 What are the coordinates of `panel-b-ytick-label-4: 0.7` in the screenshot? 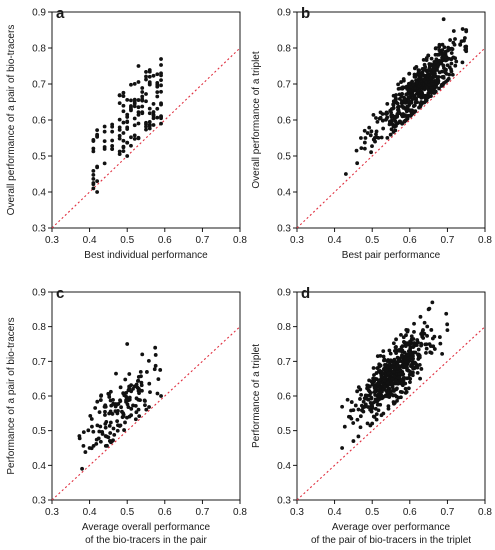 It's located at (284, 85).